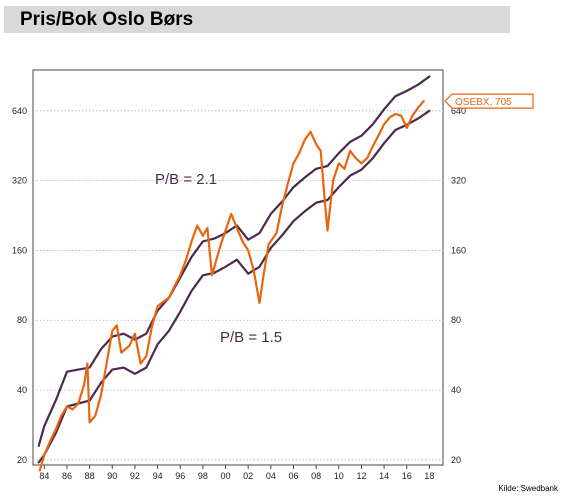  I want to click on x-tick-label: 86, so click(67, 476).